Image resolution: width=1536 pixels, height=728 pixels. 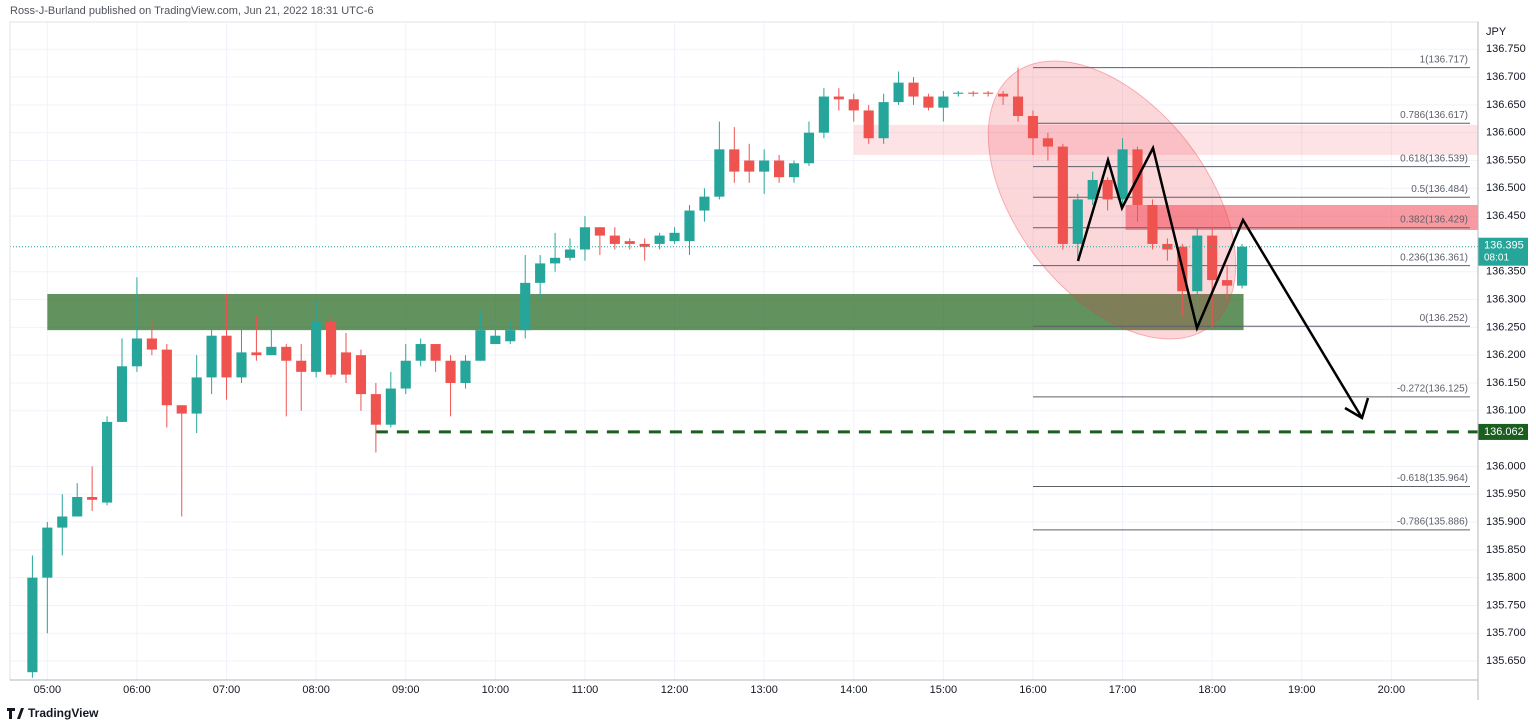 I want to click on logo, so click(x=15, y=713).